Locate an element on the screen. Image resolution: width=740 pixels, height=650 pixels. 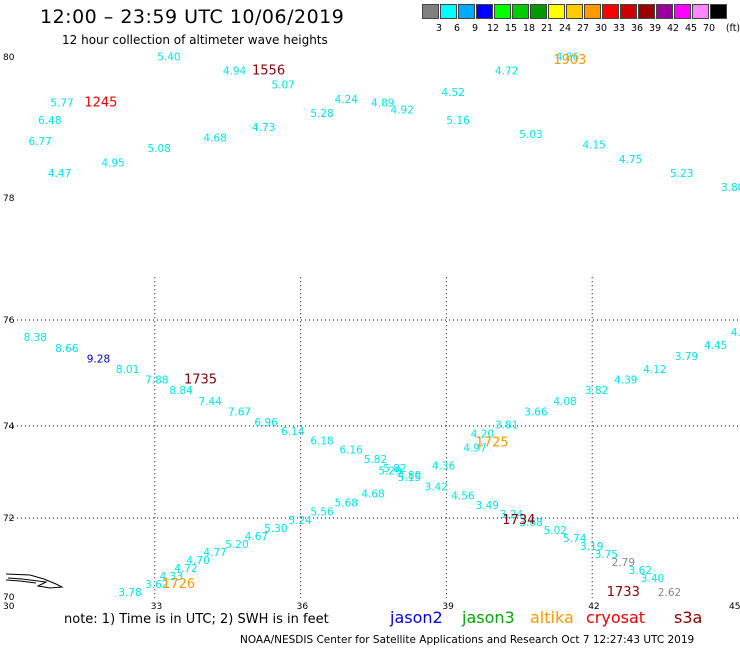
wave-height-value: 3.42 is located at coordinates (436, 487).